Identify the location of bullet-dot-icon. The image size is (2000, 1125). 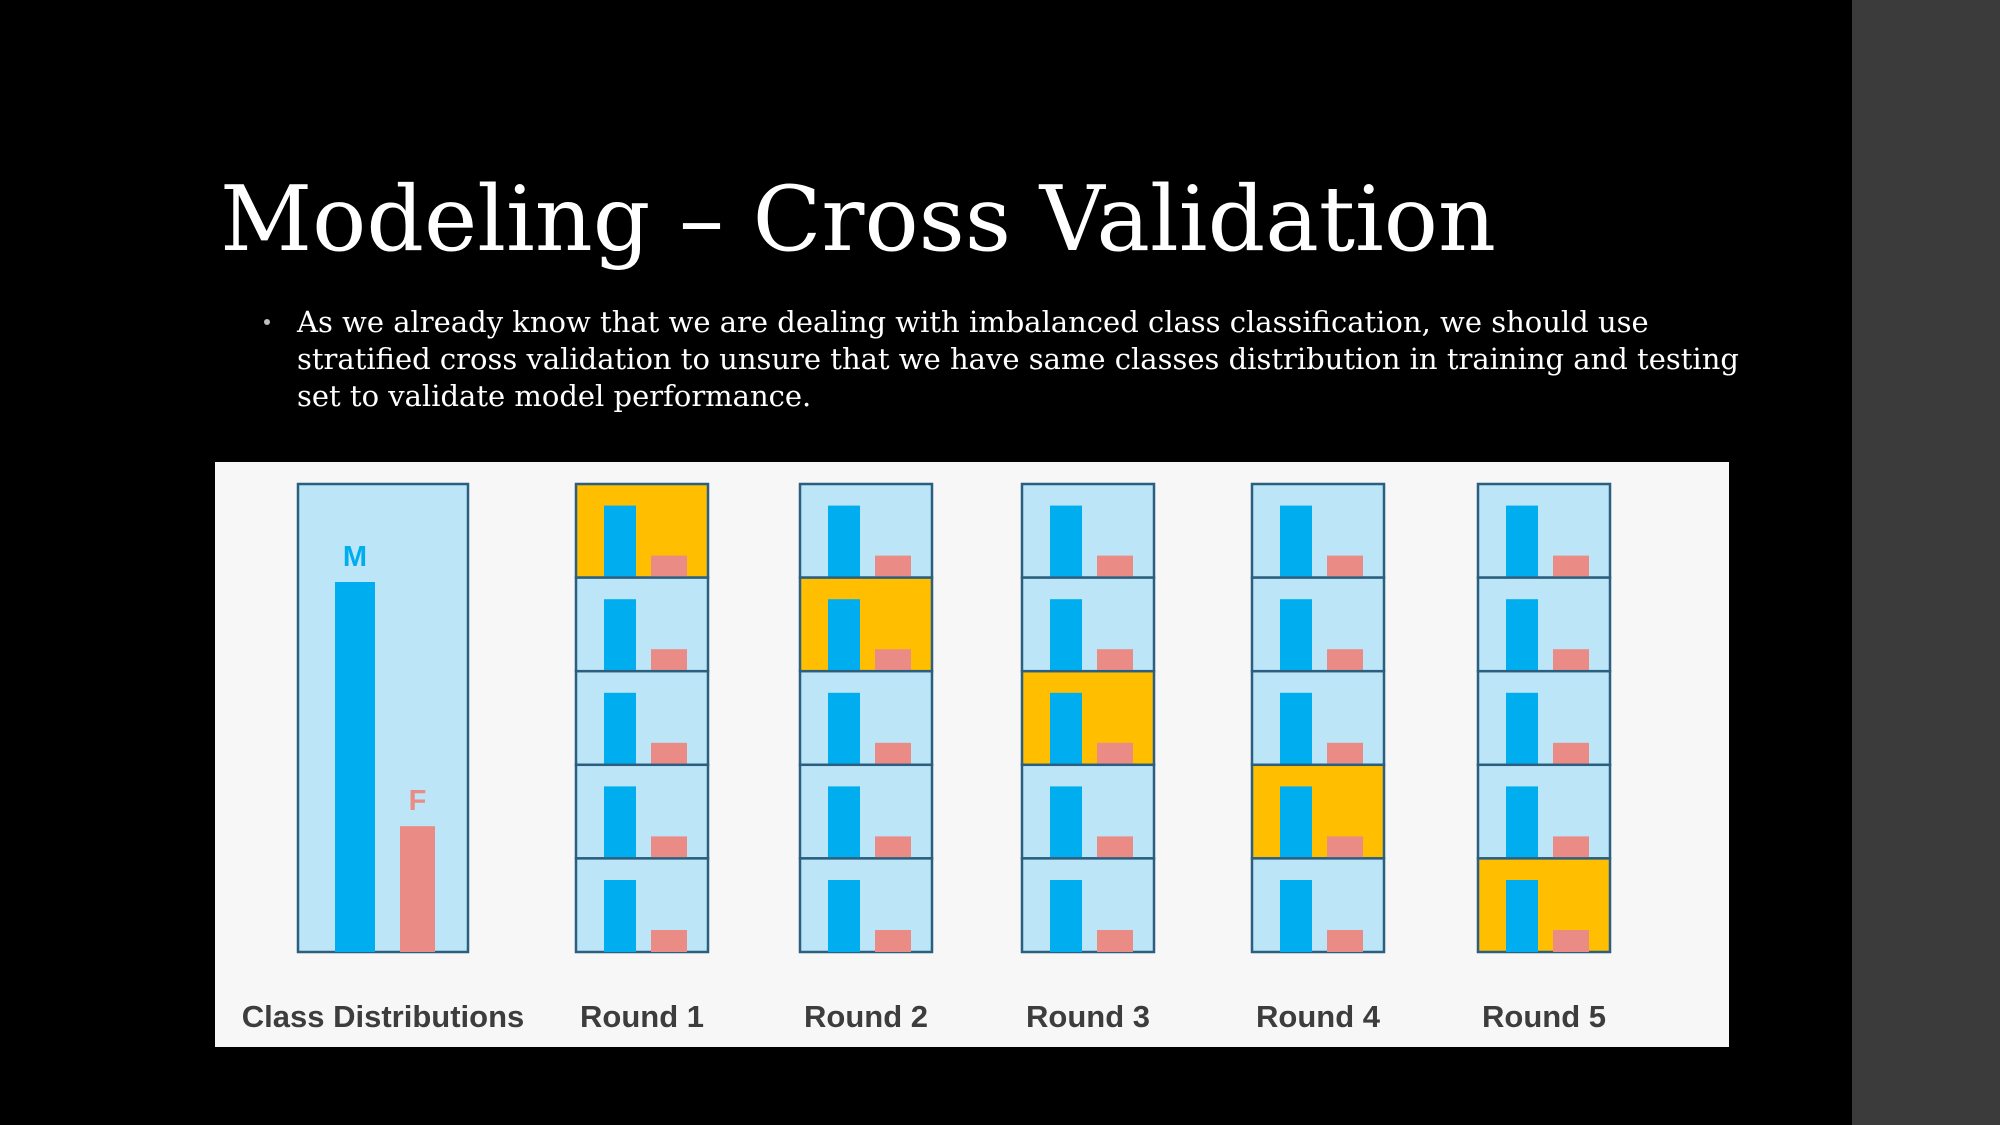
(267, 322).